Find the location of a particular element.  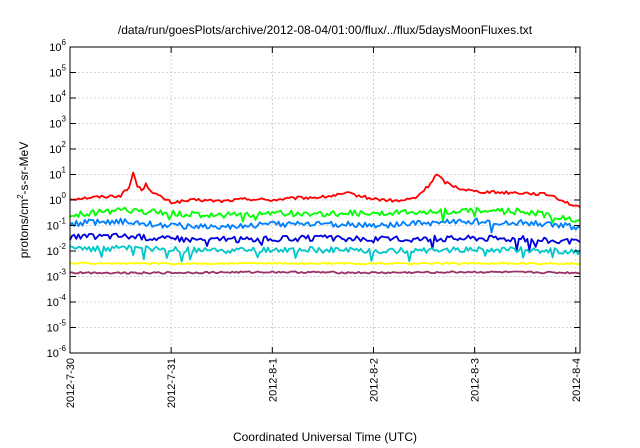

x-tick-label: 2012-8-2 is located at coordinates (374, 380).